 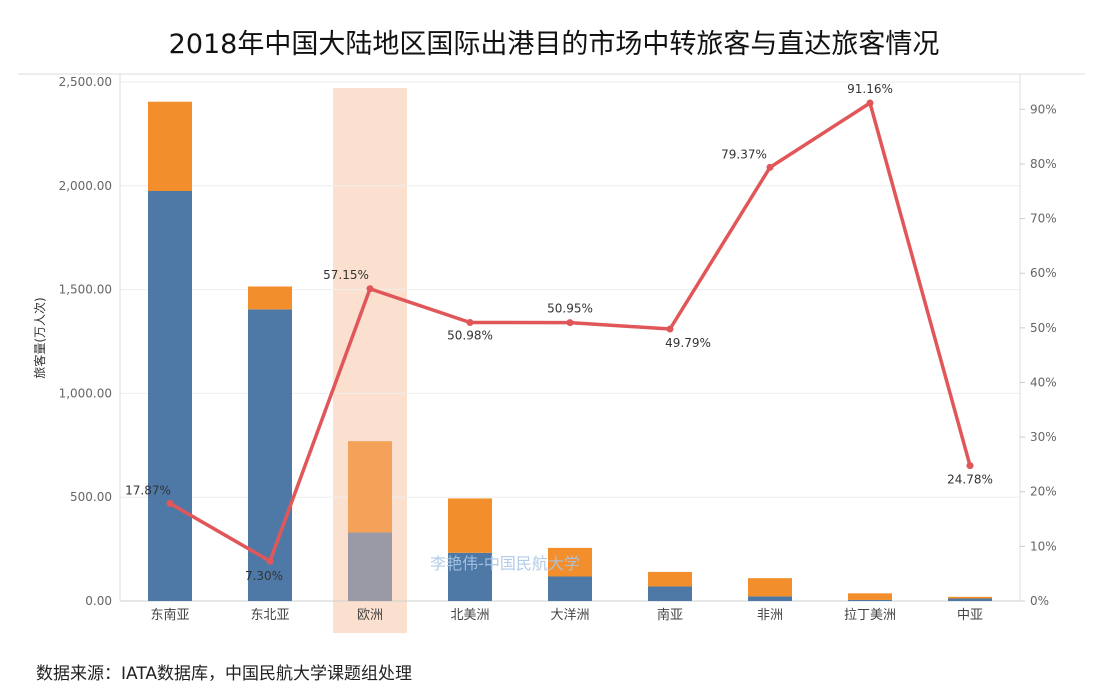 What do you see at coordinates (1043, 219) in the screenshot?
I see `y2-tick-label: 70%` at bounding box center [1043, 219].